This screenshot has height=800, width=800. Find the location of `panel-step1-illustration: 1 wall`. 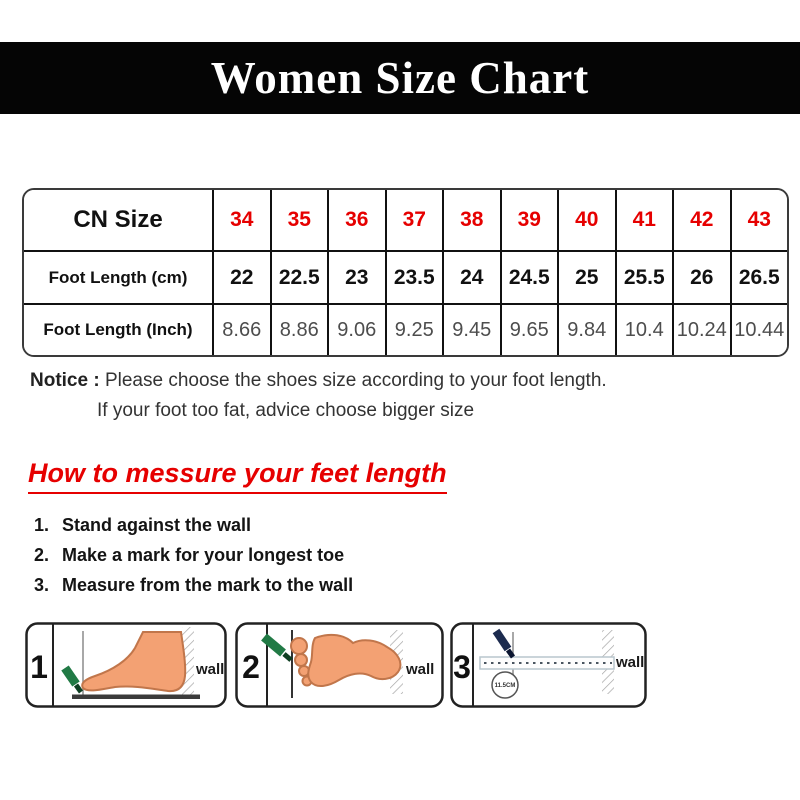

panel-step1-illustration: 1 wall is located at coordinates (126, 665).